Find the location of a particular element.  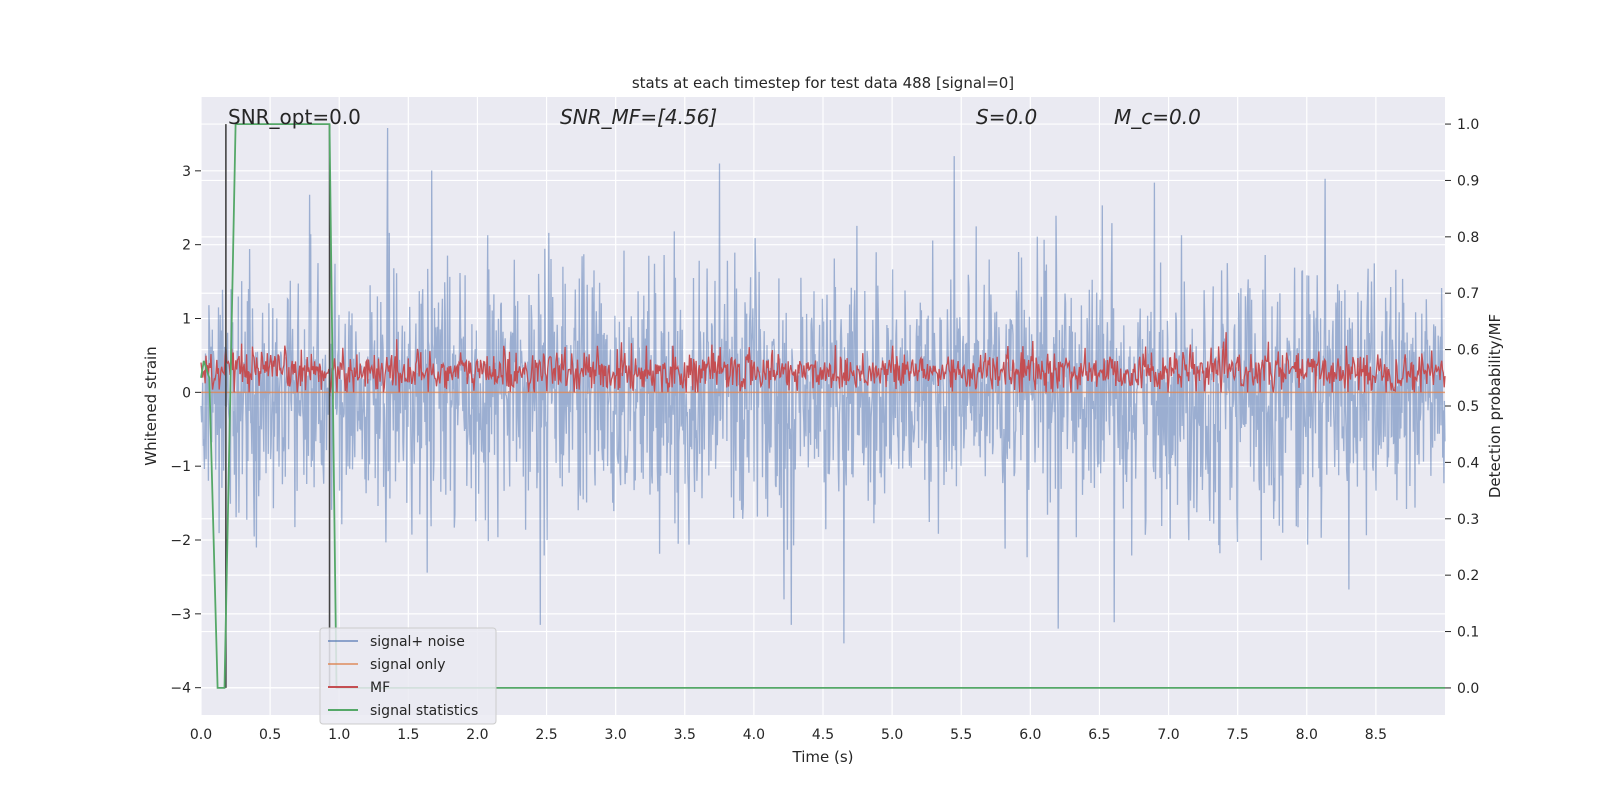

y2-tick-label: 0.8 is located at coordinates (1468, 238).